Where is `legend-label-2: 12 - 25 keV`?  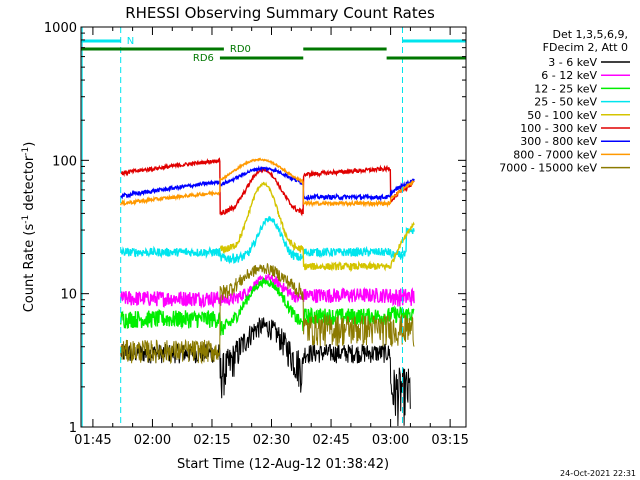 legend-label-2: 12 - 25 keV is located at coordinates (565, 88).